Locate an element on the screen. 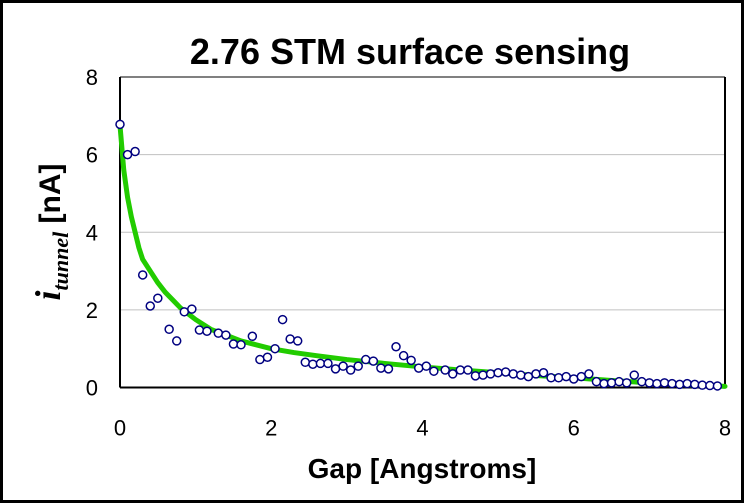  y-axis-label-symbol: i is located at coordinates (48, 296).